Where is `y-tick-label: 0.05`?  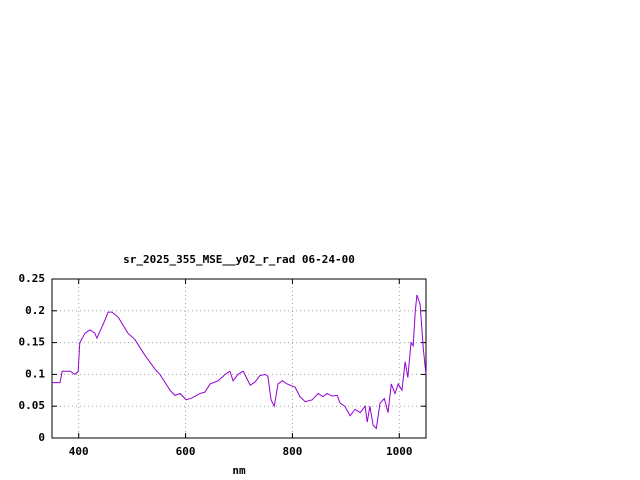
y-tick-label: 0.05 is located at coordinates (32, 405).